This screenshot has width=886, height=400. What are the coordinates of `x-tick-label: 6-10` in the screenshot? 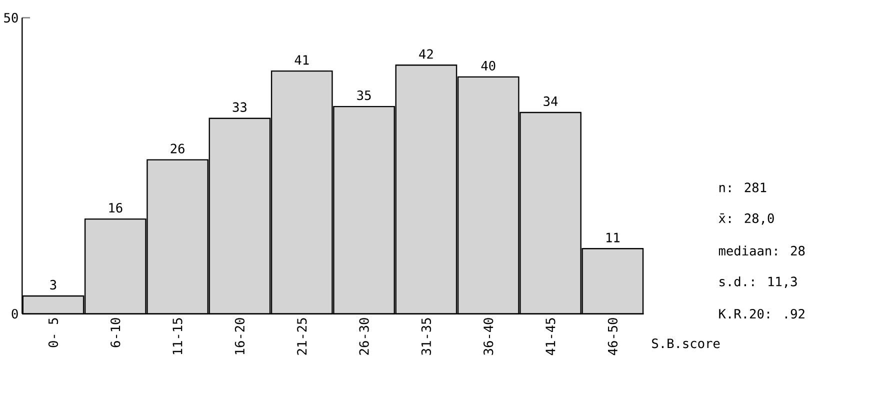 It's located at (115, 333).